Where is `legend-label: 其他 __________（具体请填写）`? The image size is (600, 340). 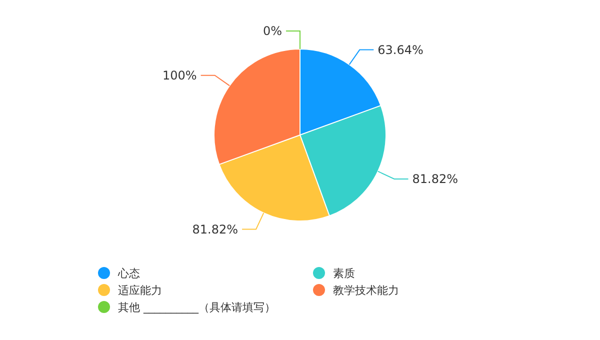
legend-label: 其他 __________（具体请填写） is located at coordinates (197, 307).